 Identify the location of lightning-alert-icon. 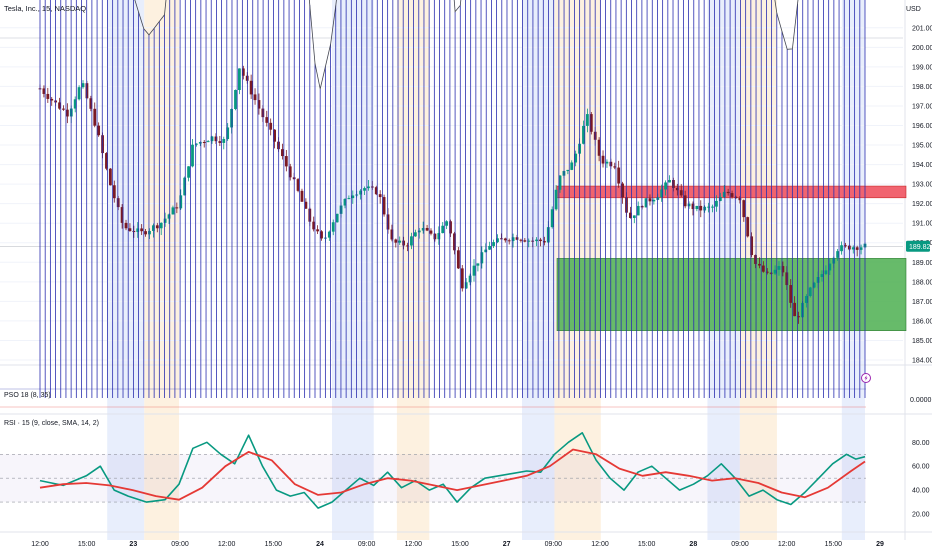
(866, 378).